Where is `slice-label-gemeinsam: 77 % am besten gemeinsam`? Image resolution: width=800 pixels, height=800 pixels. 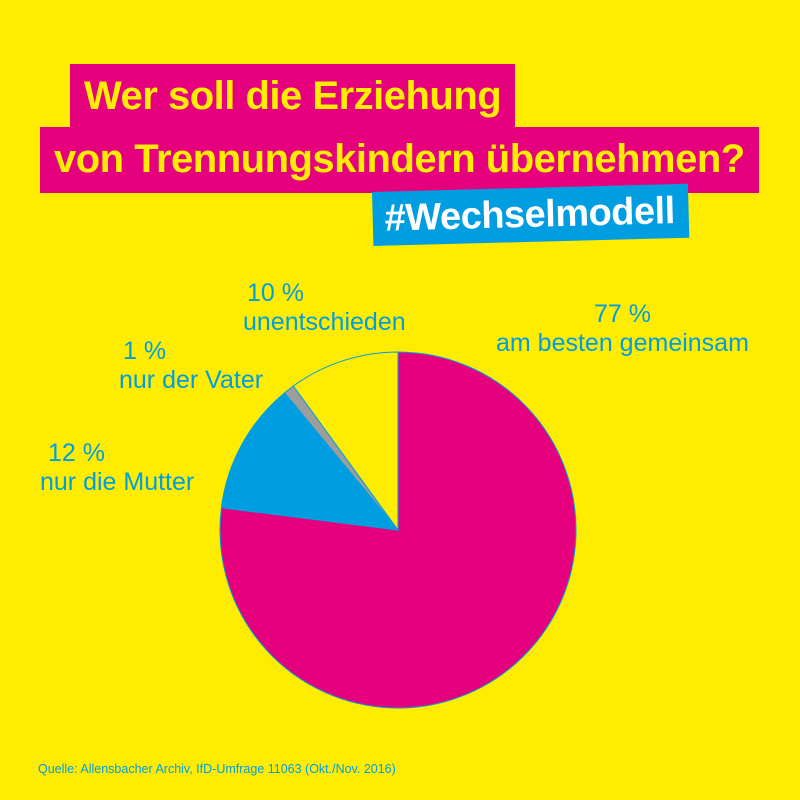
slice-label-gemeinsam: 77 % am besten gemeinsam is located at coordinates (622, 329).